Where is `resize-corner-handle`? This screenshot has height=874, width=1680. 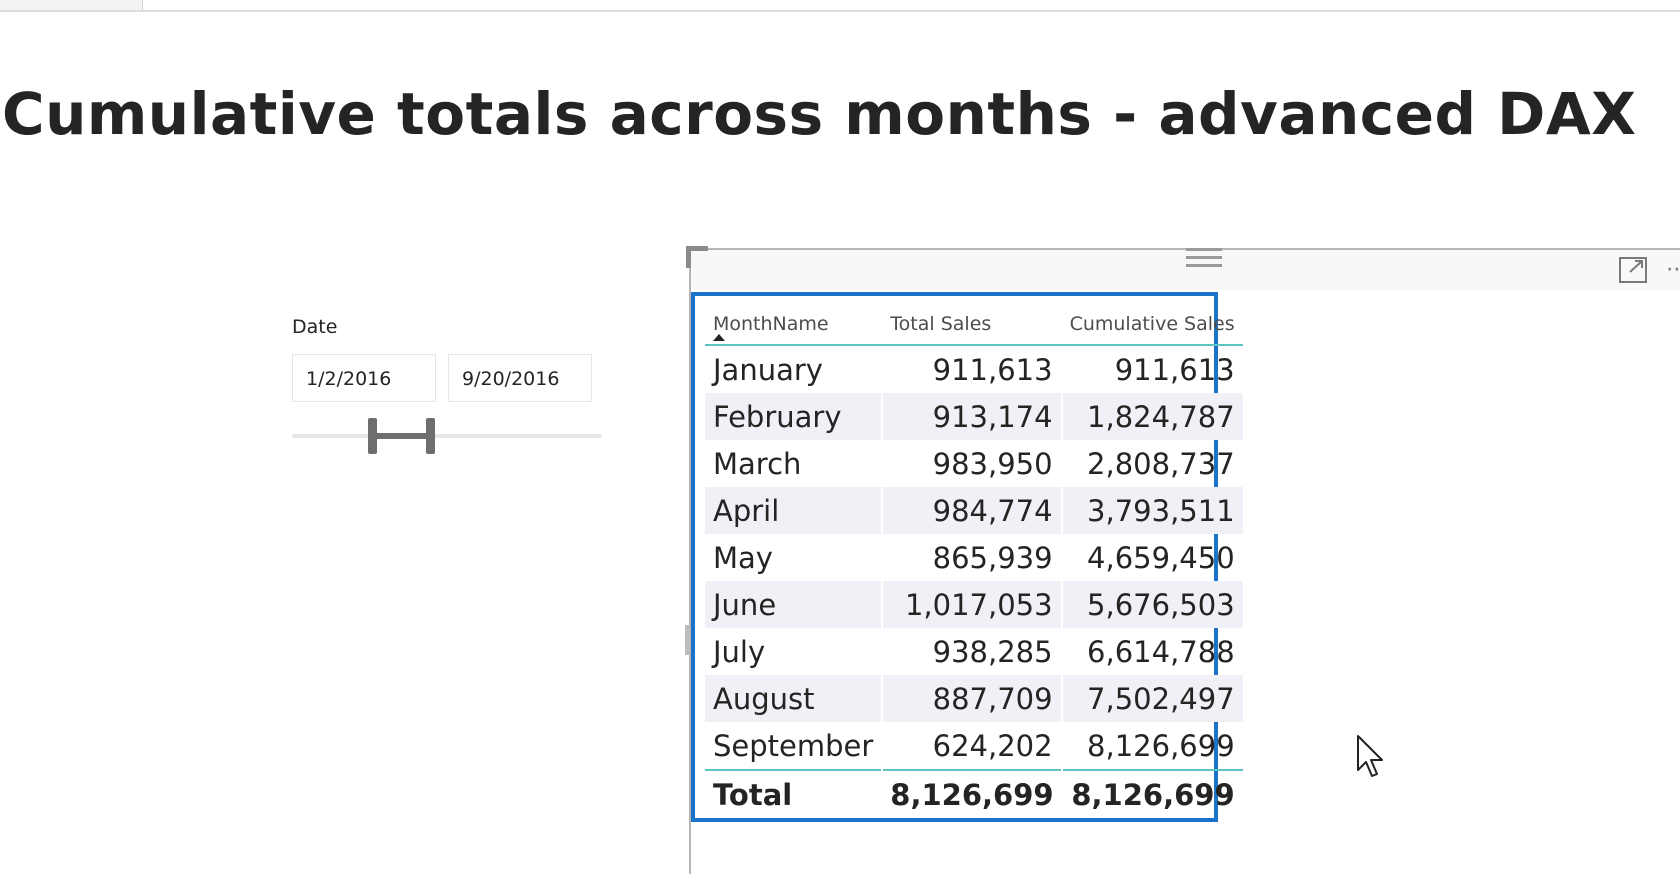
resize-corner-handle is located at coordinates (697, 257).